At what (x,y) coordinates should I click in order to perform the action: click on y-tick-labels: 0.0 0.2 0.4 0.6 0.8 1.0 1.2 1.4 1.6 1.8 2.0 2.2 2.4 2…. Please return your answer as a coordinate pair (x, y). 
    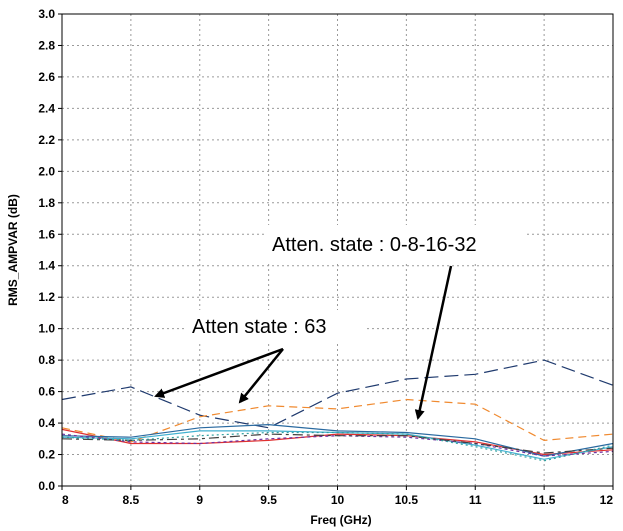
    Looking at the image, I should click on (50, 250).